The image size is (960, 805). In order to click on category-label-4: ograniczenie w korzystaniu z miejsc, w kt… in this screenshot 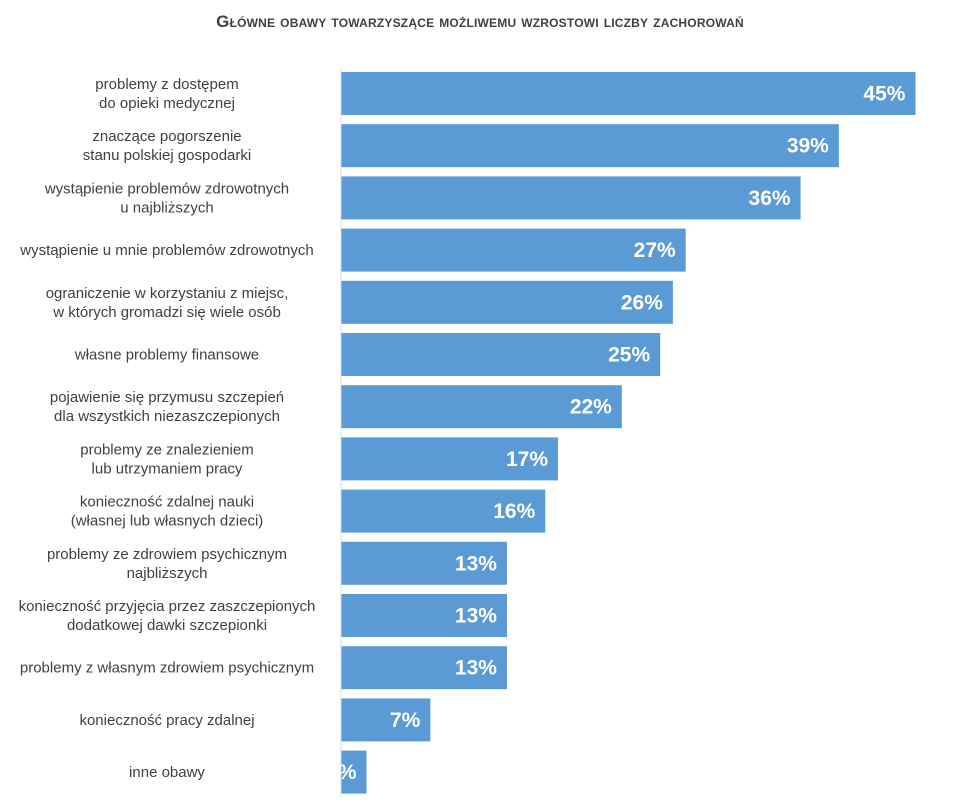, I will do `click(167, 303)`.